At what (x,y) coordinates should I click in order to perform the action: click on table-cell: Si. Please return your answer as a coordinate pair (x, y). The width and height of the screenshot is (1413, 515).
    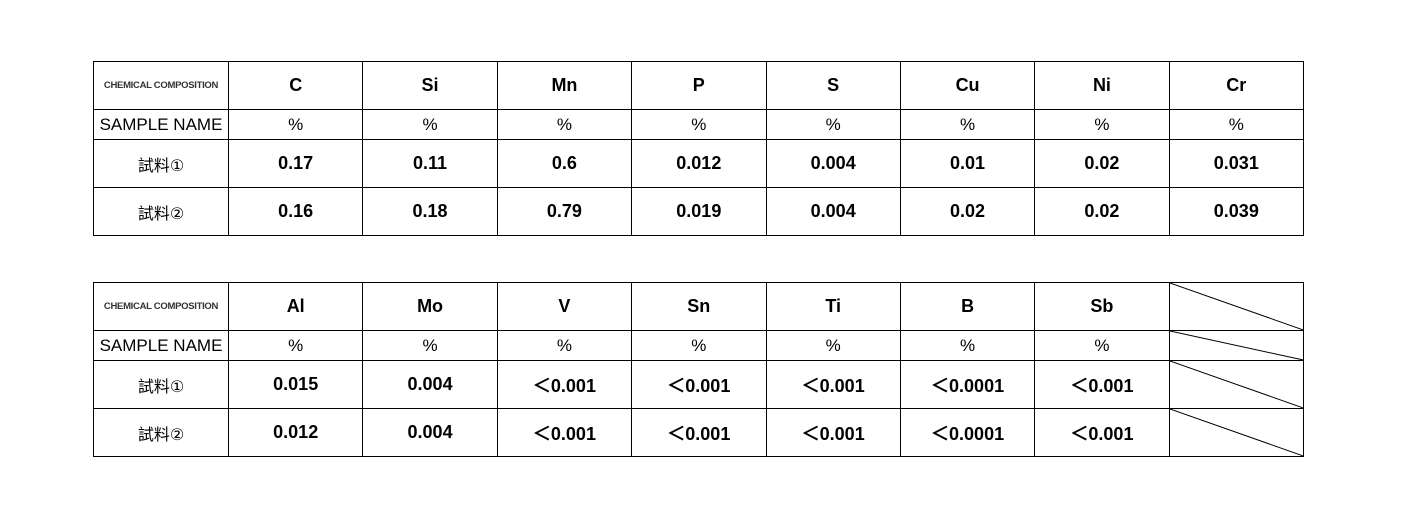
    Looking at the image, I should click on (430, 85).